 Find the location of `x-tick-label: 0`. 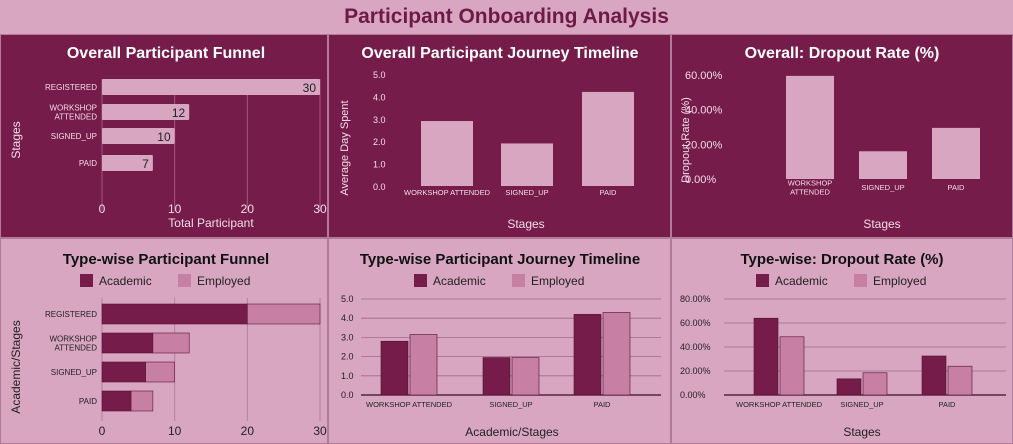

x-tick-label: 0 is located at coordinates (102, 209).